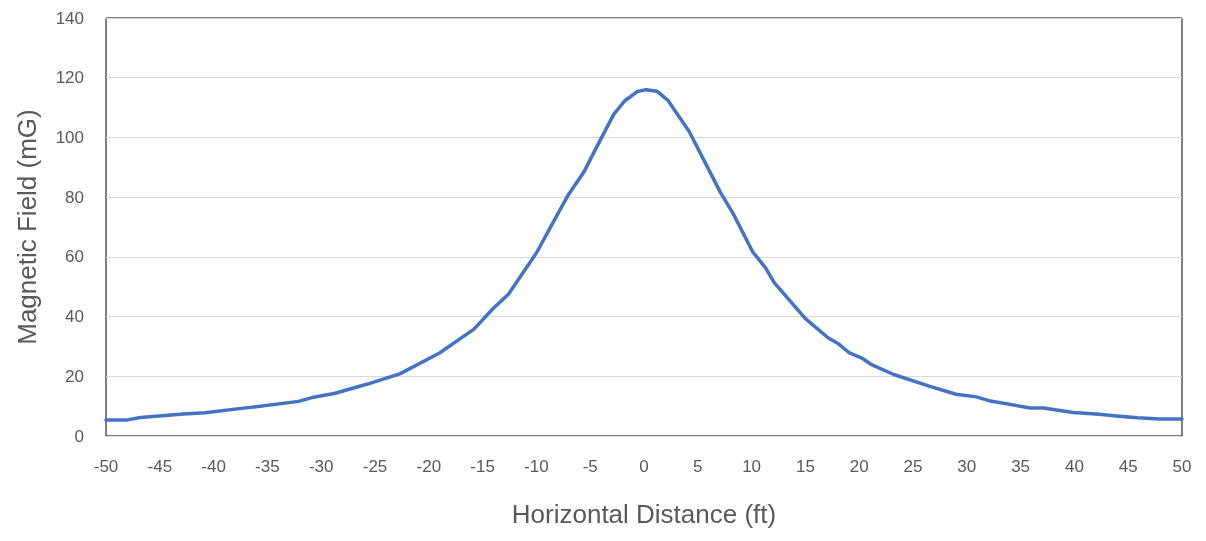  What do you see at coordinates (967, 466) in the screenshot?
I see `x-tick-label: 30` at bounding box center [967, 466].